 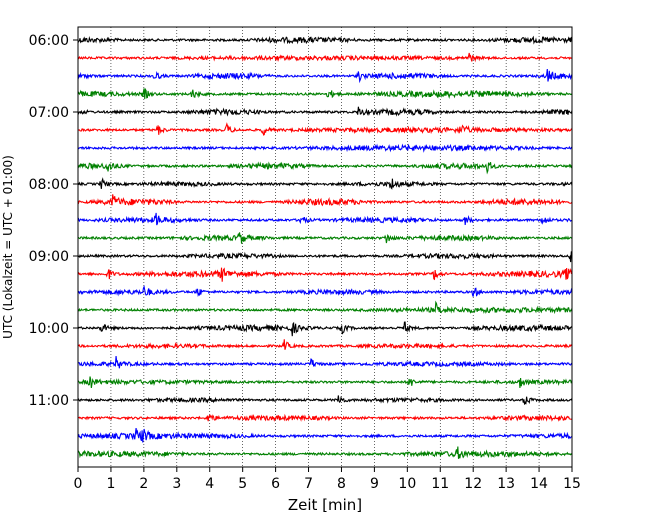 What do you see at coordinates (110, 484) in the screenshot?
I see `x-tick-label: 1` at bounding box center [110, 484].